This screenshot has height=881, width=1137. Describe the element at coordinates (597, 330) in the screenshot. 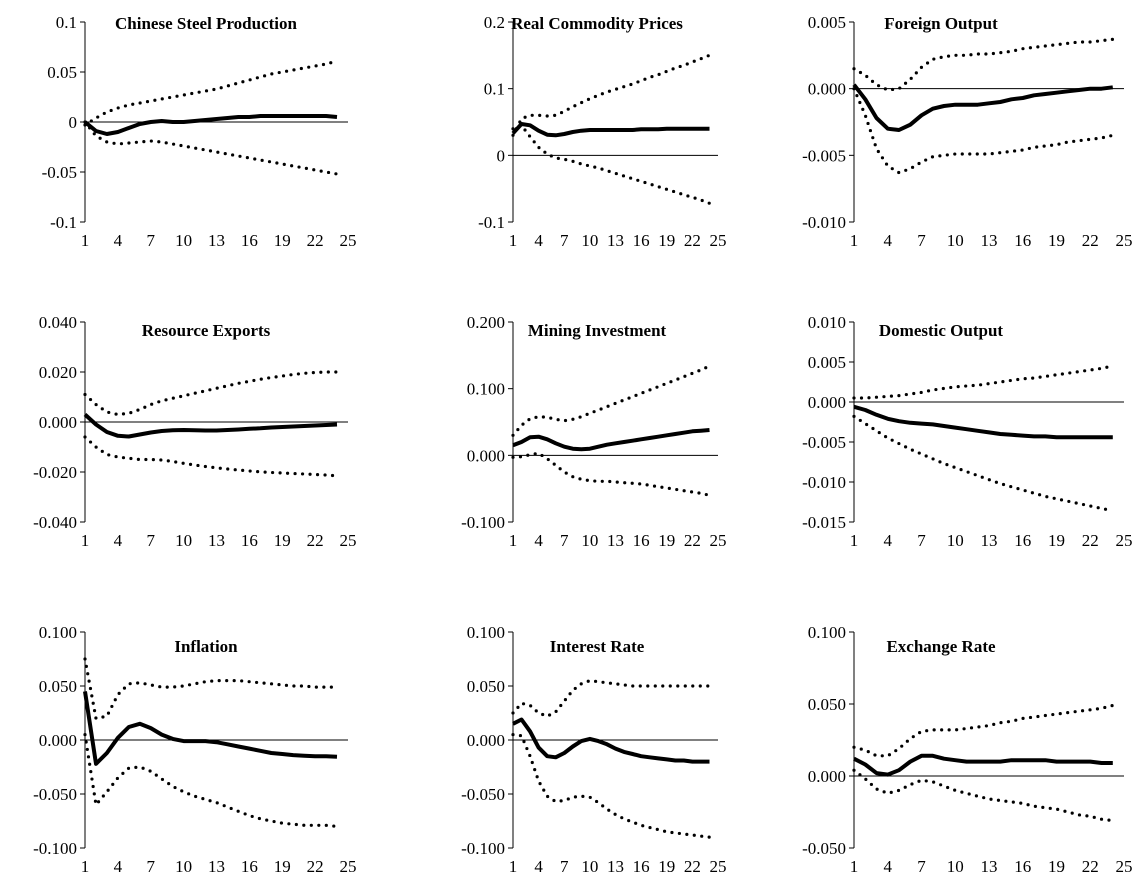

I see `panel-title: Mining Investment` at that location.